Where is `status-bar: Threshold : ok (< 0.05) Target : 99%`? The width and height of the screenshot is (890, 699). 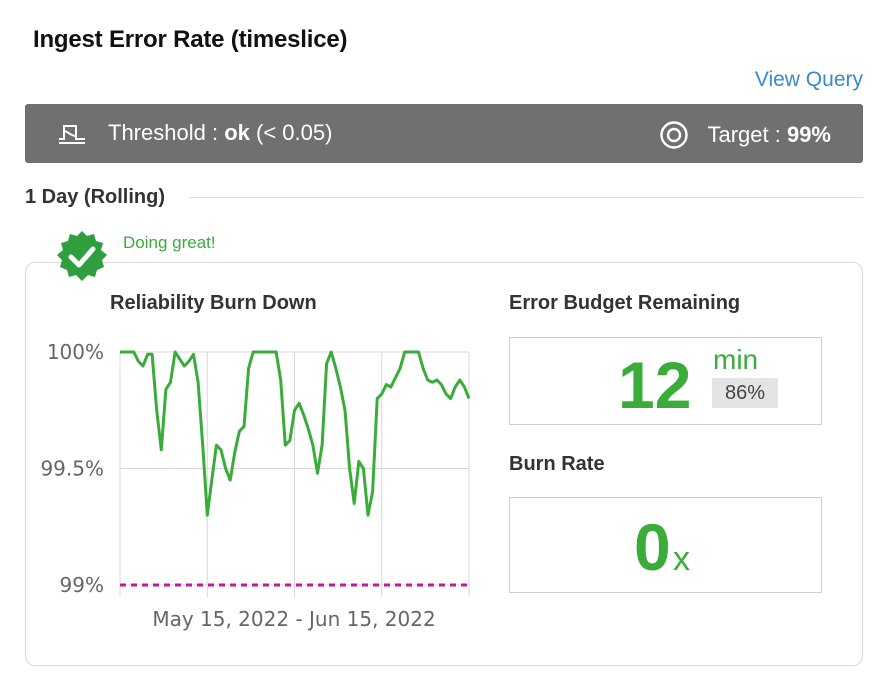 status-bar: Threshold : ok (< 0.05) Target : 99% is located at coordinates (444, 133).